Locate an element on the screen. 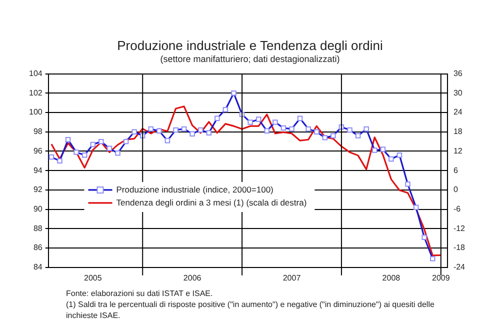 The width and height of the screenshot is (500, 335). y-tick-label: 88 is located at coordinates (38, 228).